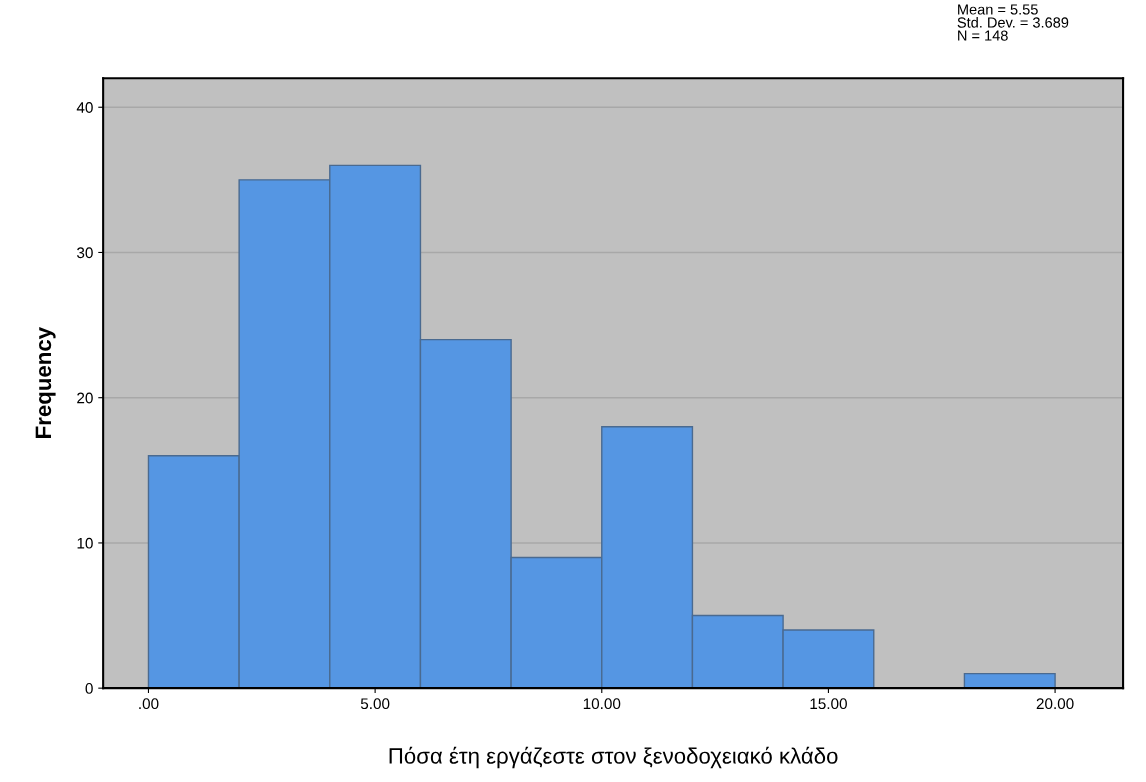 The width and height of the screenshot is (1146, 782). What do you see at coordinates (45, 382) in the screenshot?
I see `y-axis-title: Frequency` at bounding box center [45, 382].